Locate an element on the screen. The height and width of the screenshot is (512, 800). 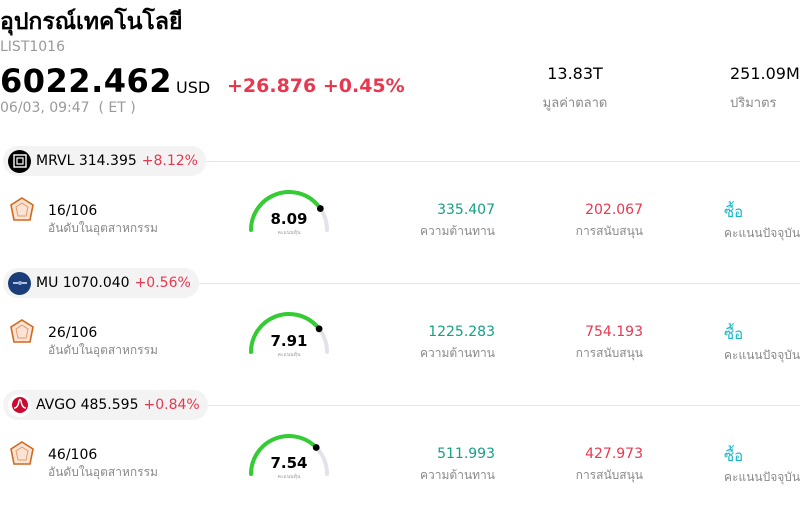
index-price: 6022.462 is located at coordinates (86, 81).